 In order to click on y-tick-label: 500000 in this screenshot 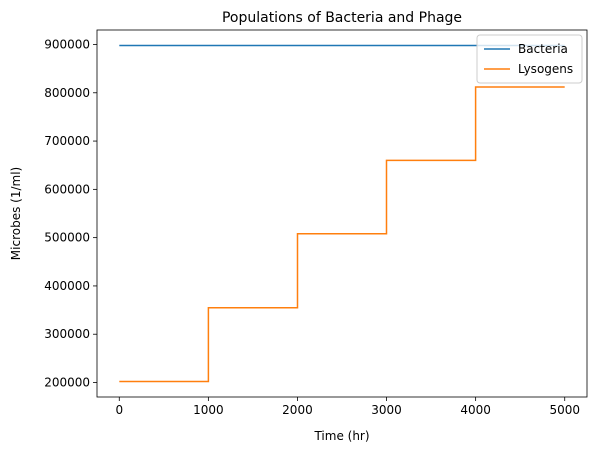, I will do `click(67, 238)`.